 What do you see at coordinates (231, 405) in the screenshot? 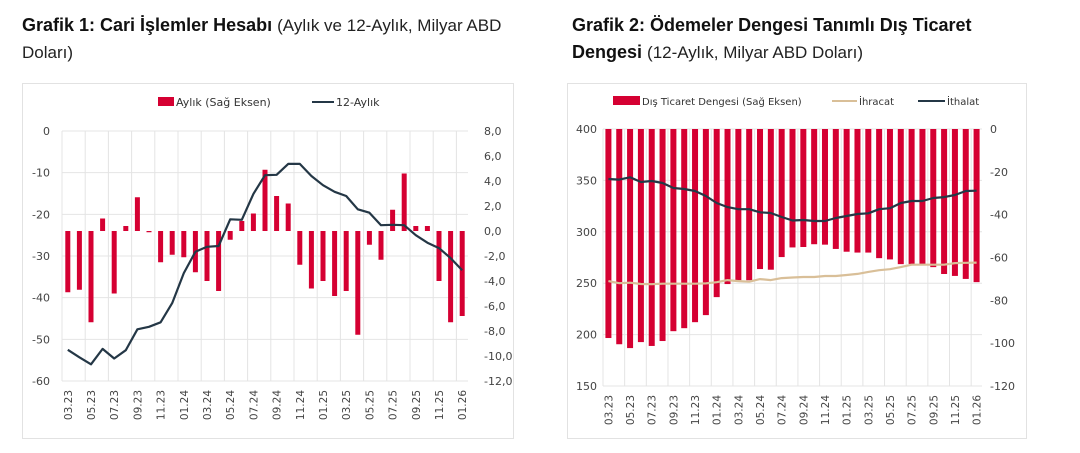
I see `chart-1-x-tick-label: 05.24` at bounding box center [231, 405].